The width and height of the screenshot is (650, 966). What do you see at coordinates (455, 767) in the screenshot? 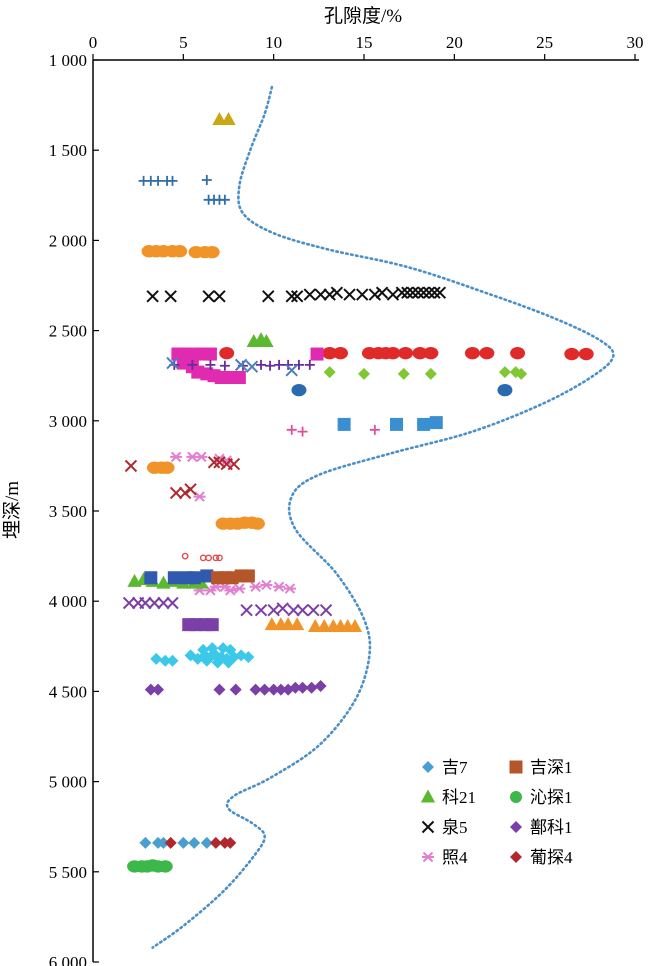
I see `legend-label: 吉7` at bounding box center [455, 767].